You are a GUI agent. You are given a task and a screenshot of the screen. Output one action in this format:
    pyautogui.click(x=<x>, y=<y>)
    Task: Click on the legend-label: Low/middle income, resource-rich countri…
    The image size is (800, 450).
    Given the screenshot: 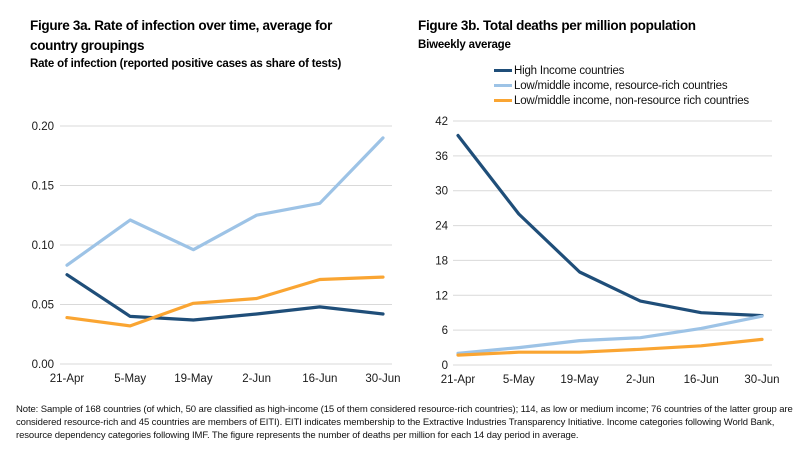 What is the action you would take?
    pyautogui.click(x=621, y=85)
    